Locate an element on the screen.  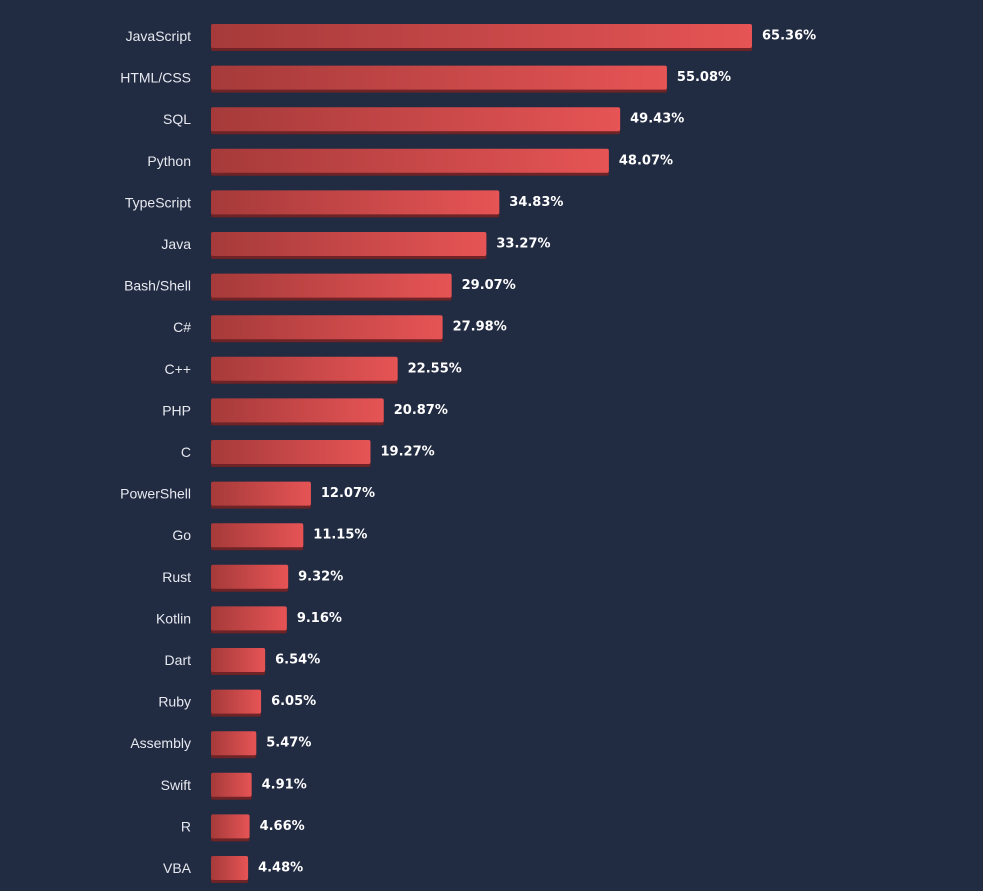
bar-javascript is located at coordinates (481, 36).